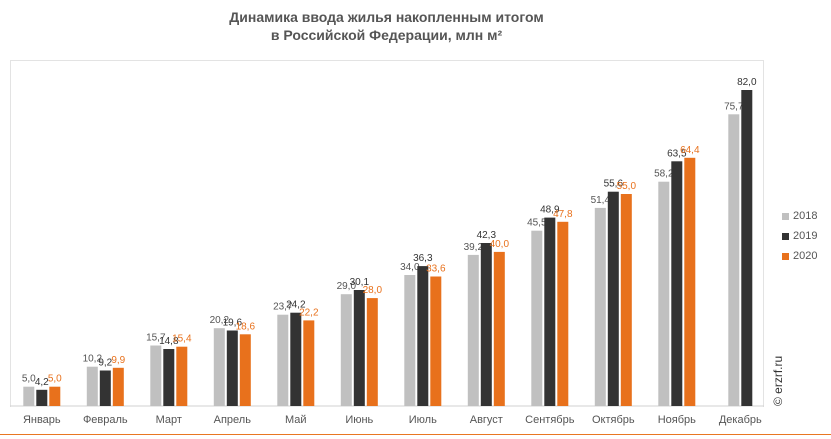 This screenshot has height=439, width=831. What do you see at coordinates (105, 420) in the screenshot?
I see `x-tick-label-1: Февраль` at bounding box center [105, 420].